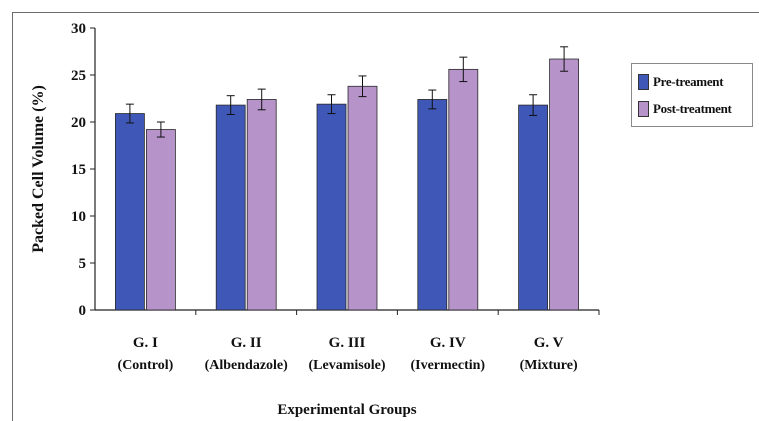  Describe the element at coordinates (78, 123) in the screenshot. I see `y-tick-label: 20` at that location.